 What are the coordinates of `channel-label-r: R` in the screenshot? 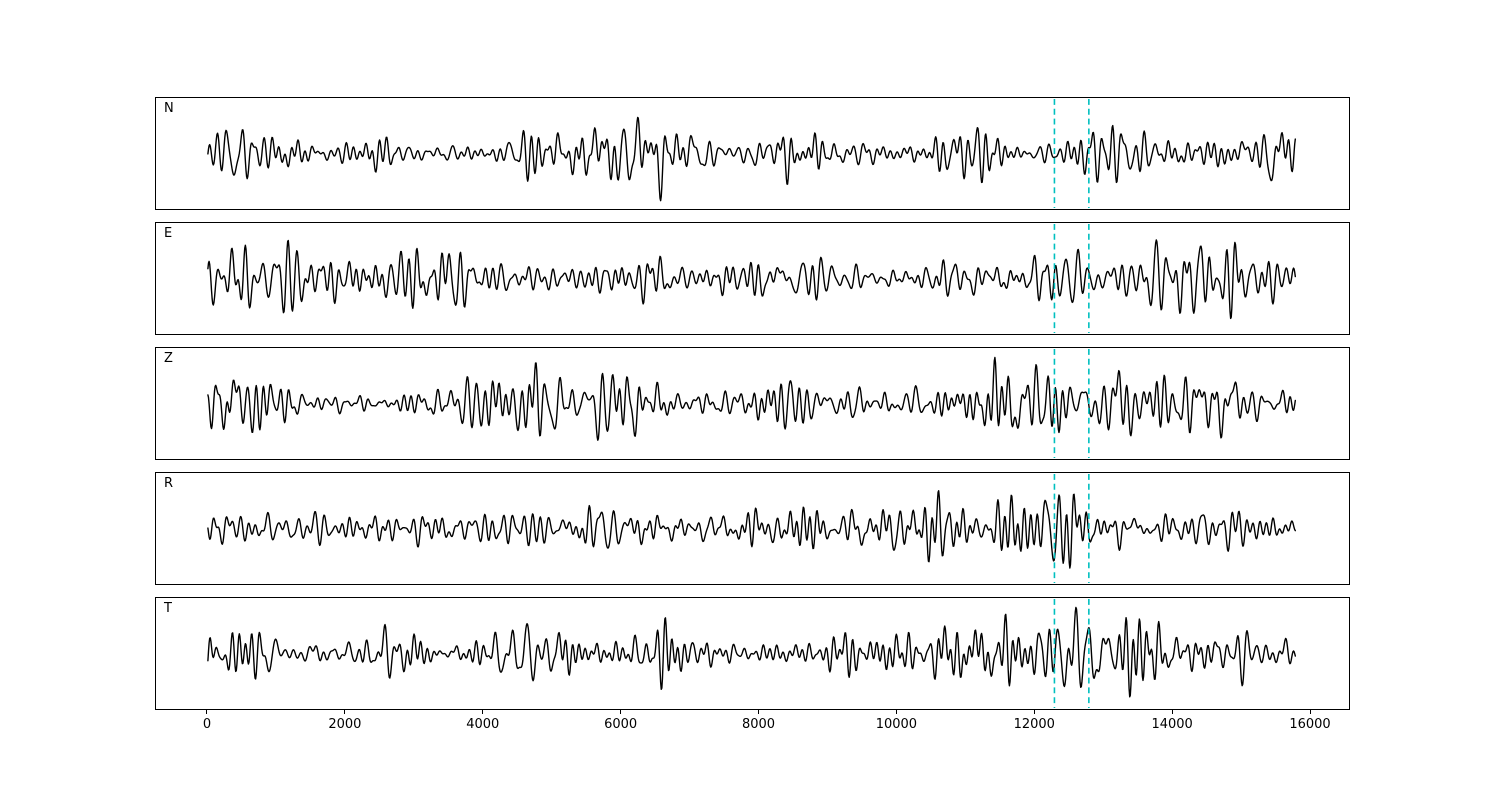 It's located at (169, 483).